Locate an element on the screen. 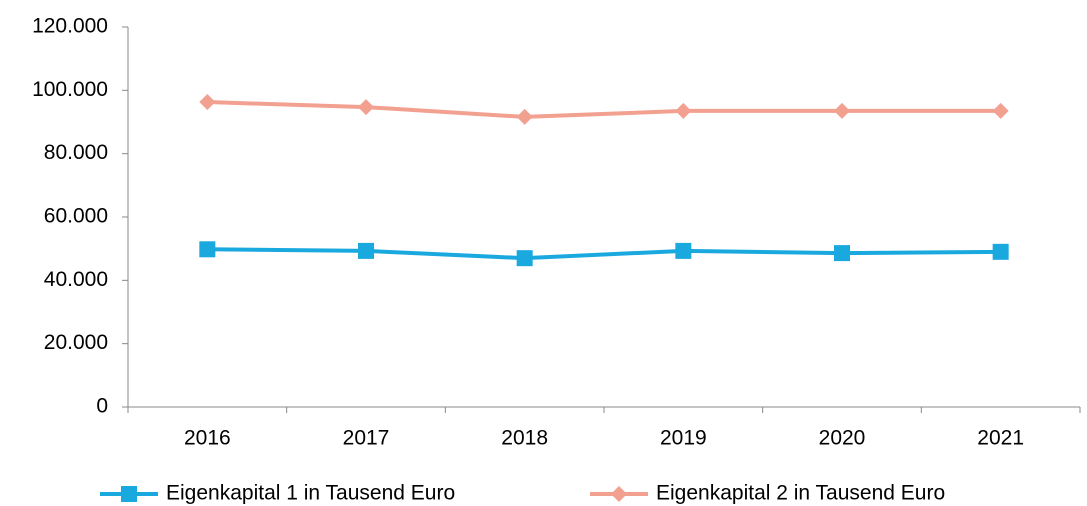 The image size is (1087, 506). x-tick-label: 2019 is located at coordinates (683, 438).